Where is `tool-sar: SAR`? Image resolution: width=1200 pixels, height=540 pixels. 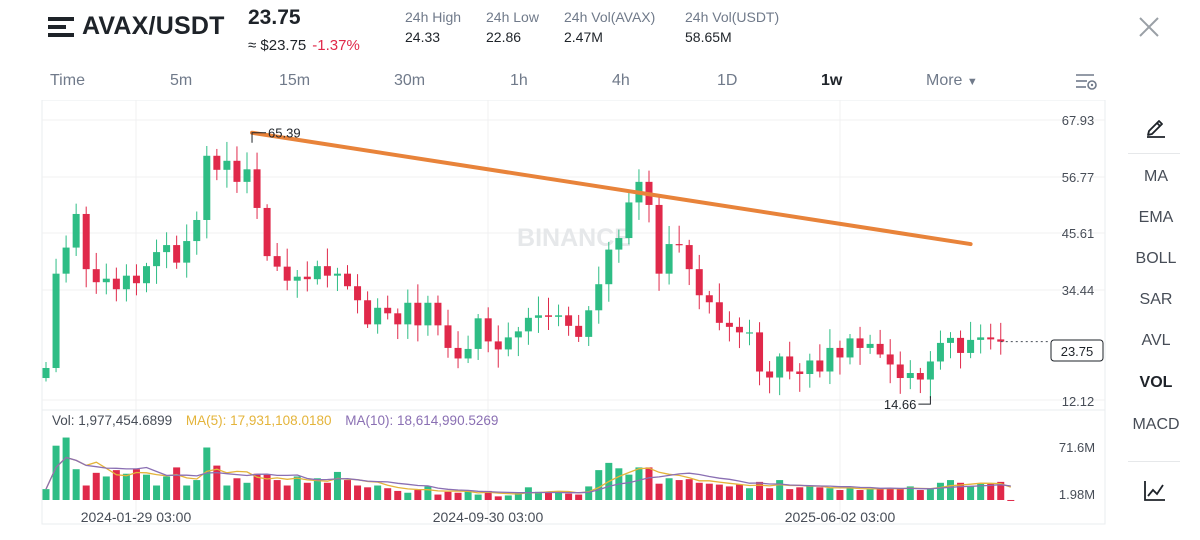 tool-sar: SAR is located at coordinates (1156, 299).